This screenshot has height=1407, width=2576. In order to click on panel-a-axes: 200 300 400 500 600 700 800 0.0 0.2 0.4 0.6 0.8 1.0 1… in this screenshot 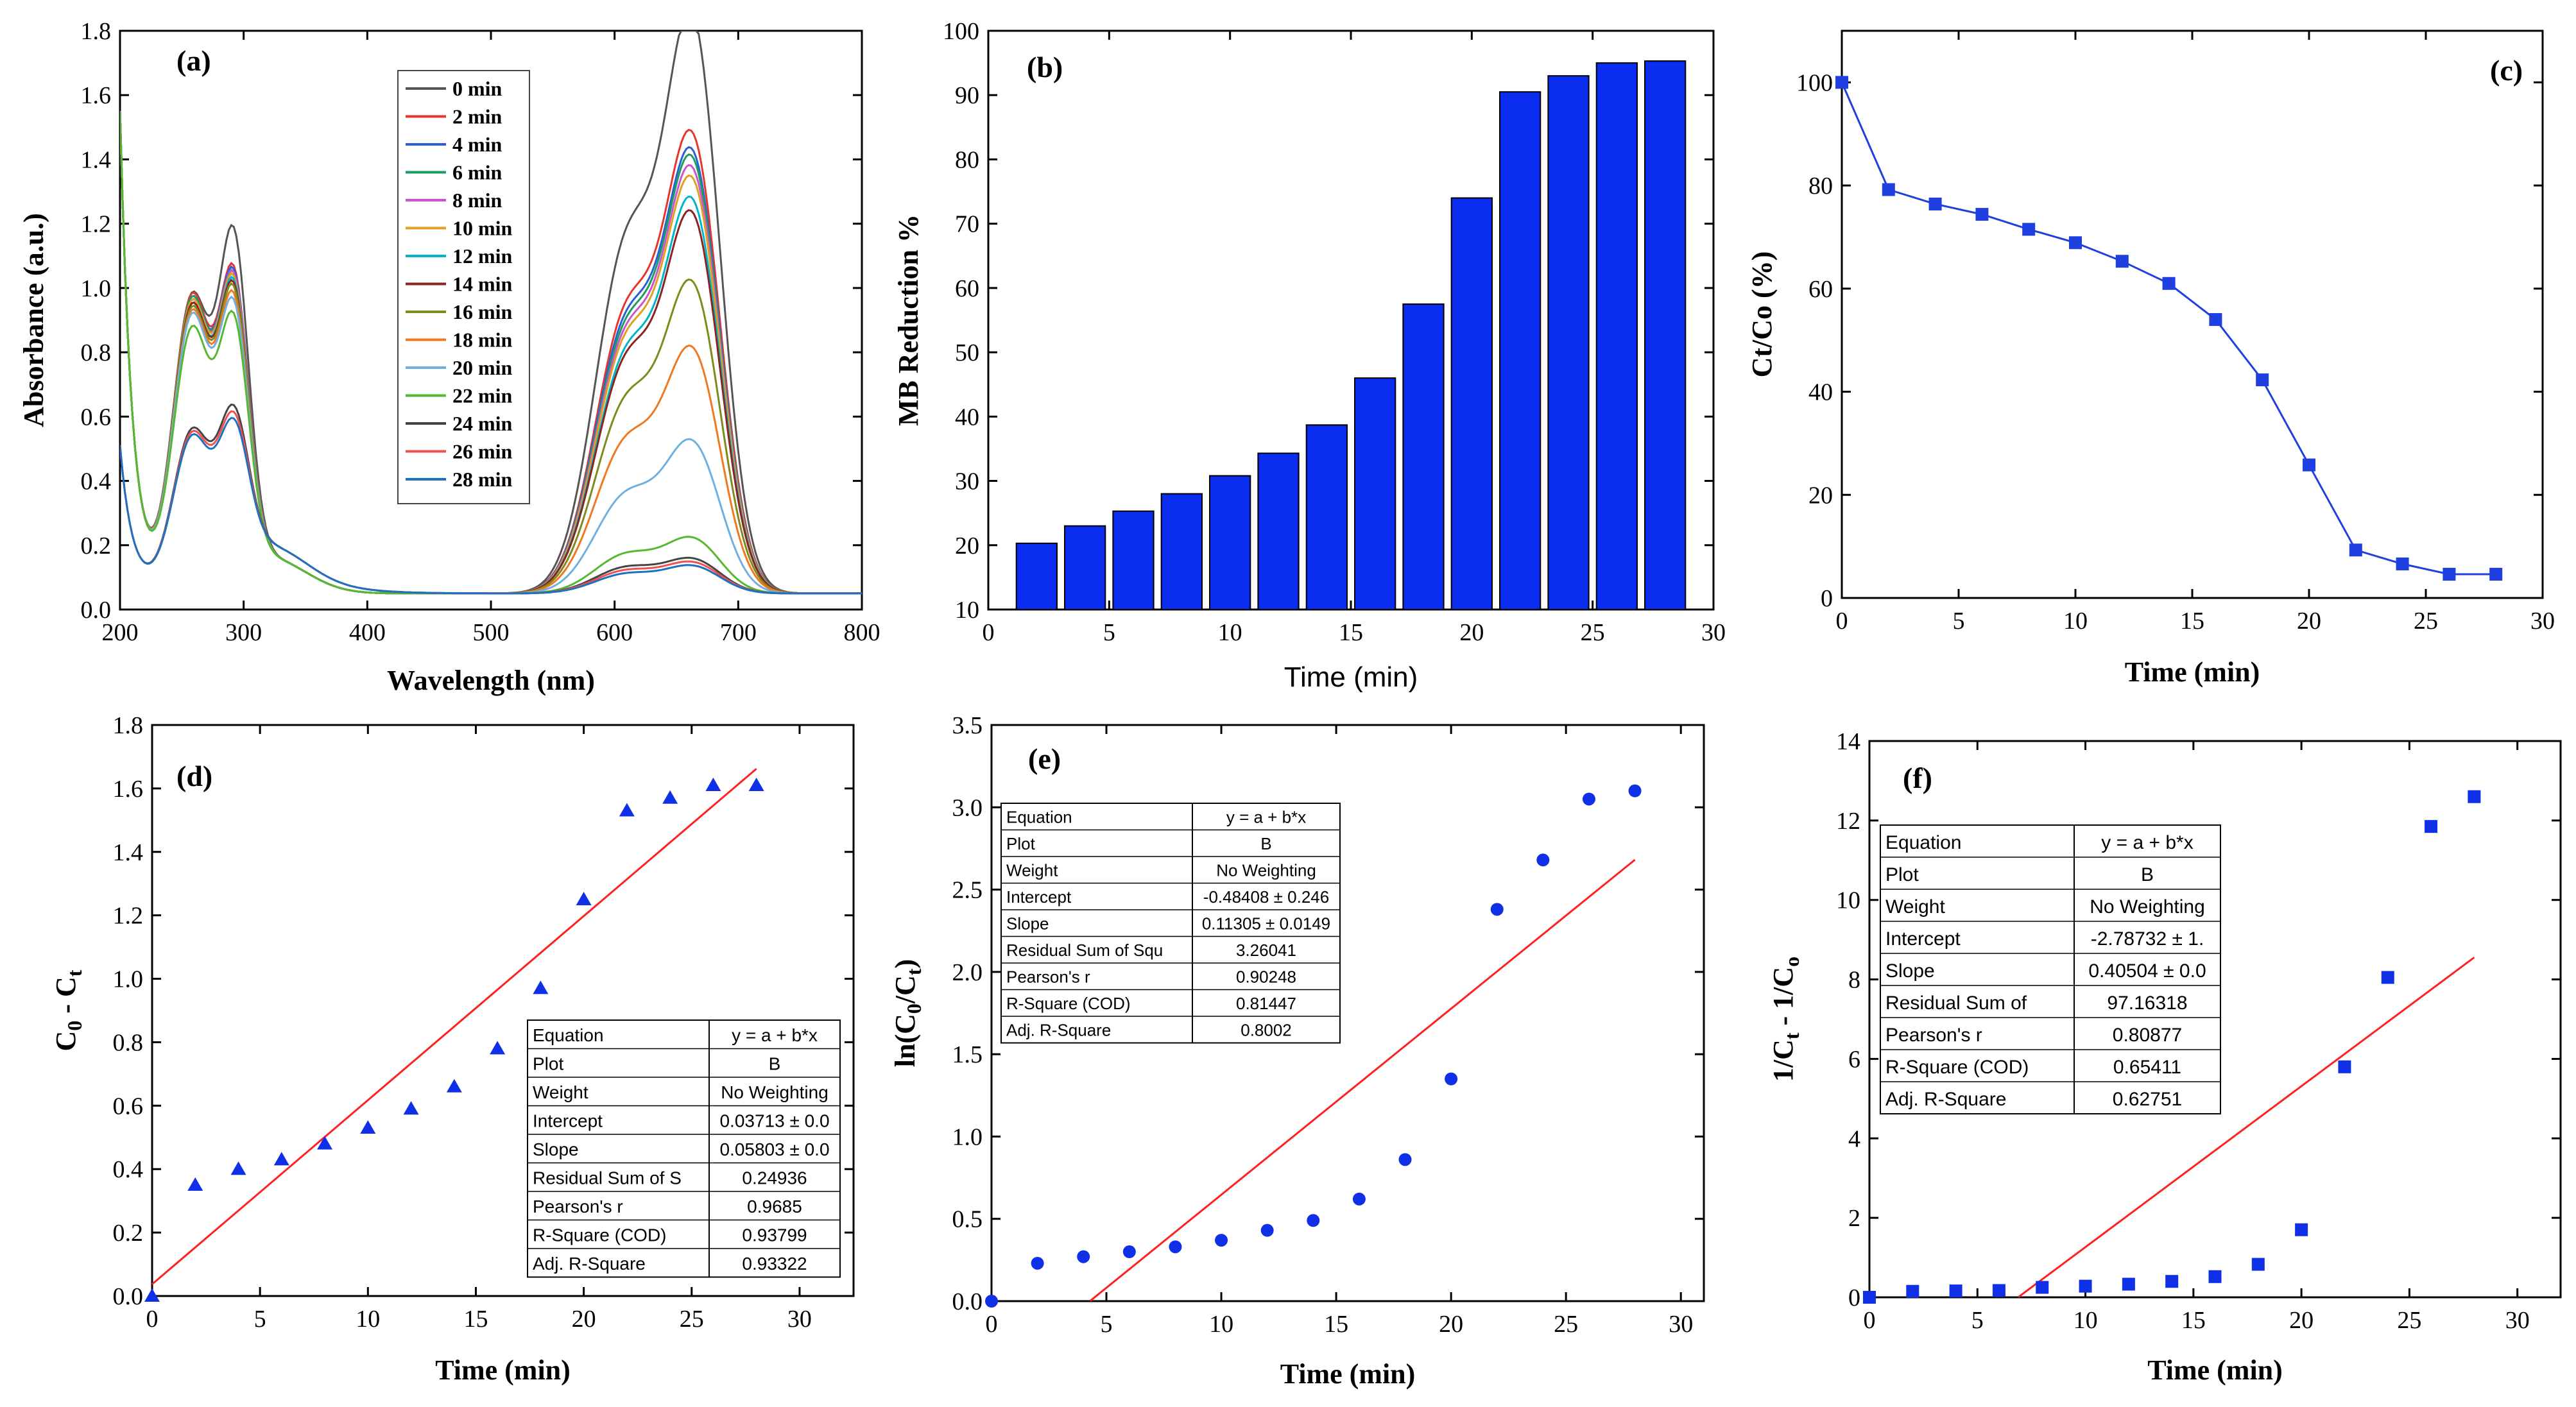, I will do `click(480, 332)`.